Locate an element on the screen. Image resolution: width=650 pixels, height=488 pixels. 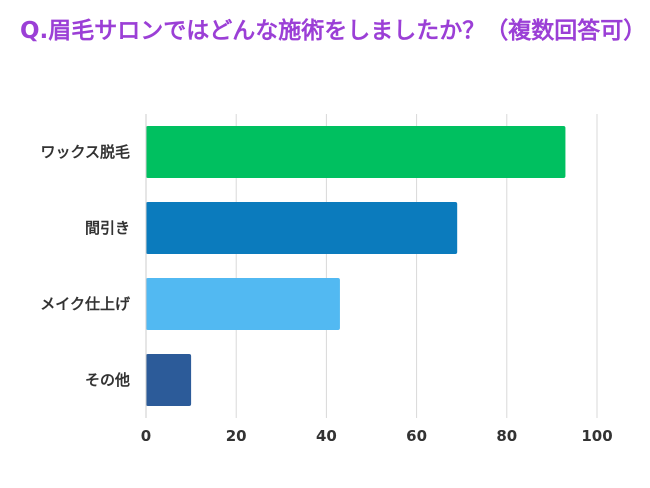
category-label: その他 is located at coordinates (107, 380).